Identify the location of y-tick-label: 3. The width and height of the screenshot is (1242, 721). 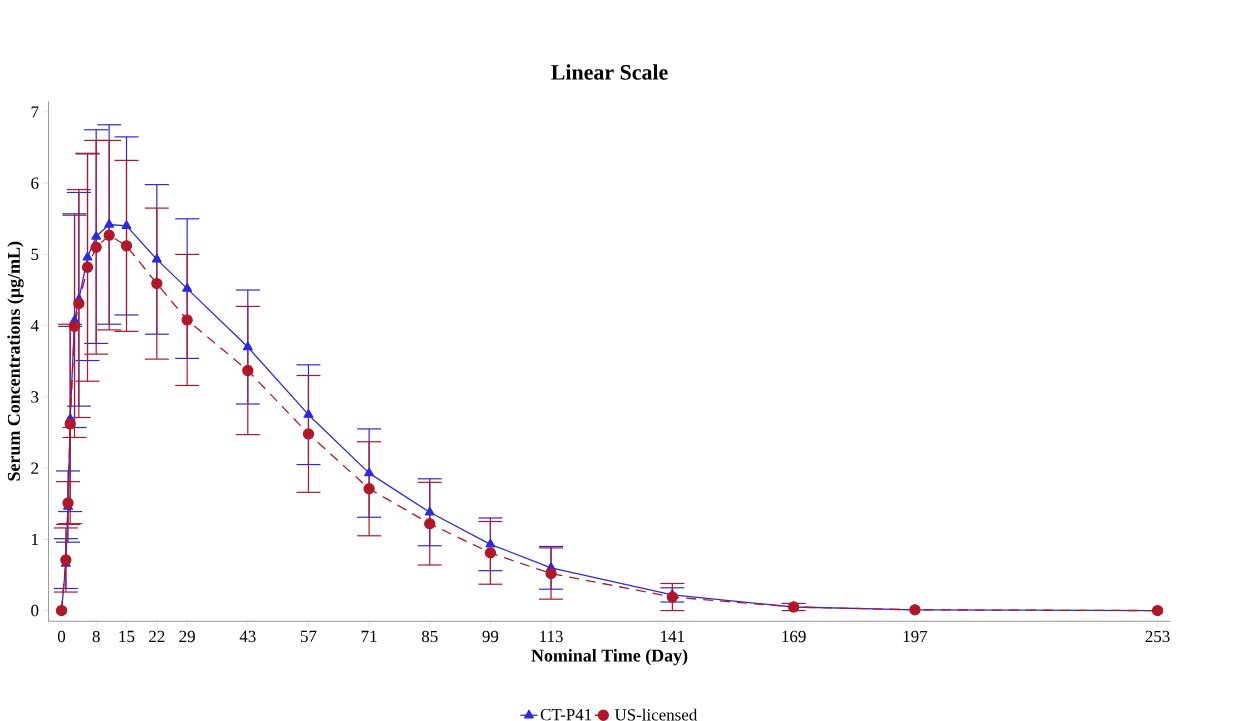
(35, 397).